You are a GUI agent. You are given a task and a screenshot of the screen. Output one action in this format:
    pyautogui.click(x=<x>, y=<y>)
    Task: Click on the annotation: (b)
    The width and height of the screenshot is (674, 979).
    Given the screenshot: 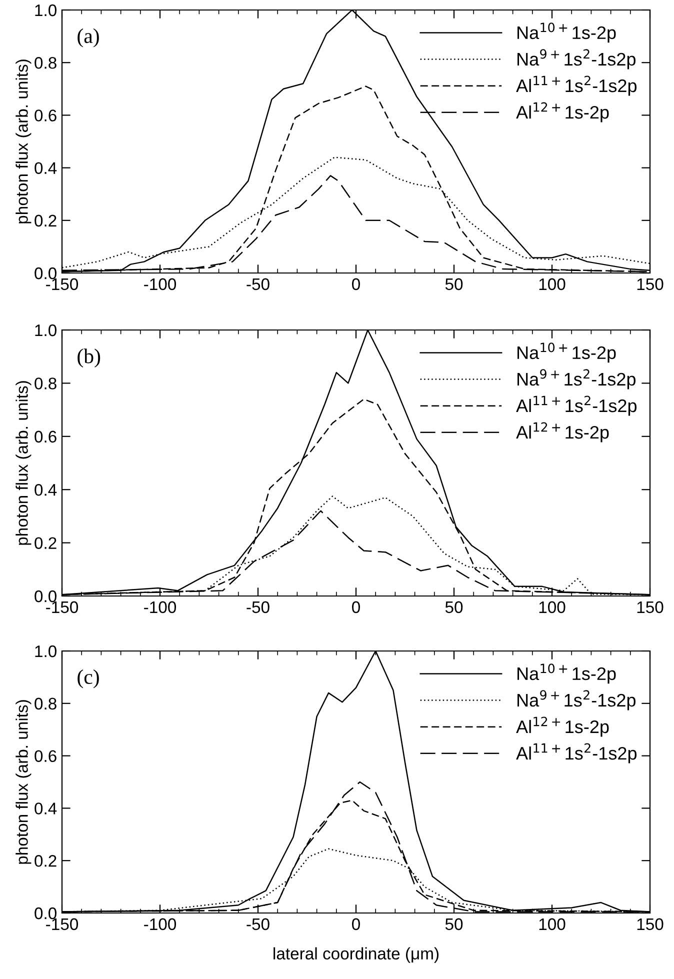 What is the action you would take?
    pyautogui.click(x=89, y=358)
    